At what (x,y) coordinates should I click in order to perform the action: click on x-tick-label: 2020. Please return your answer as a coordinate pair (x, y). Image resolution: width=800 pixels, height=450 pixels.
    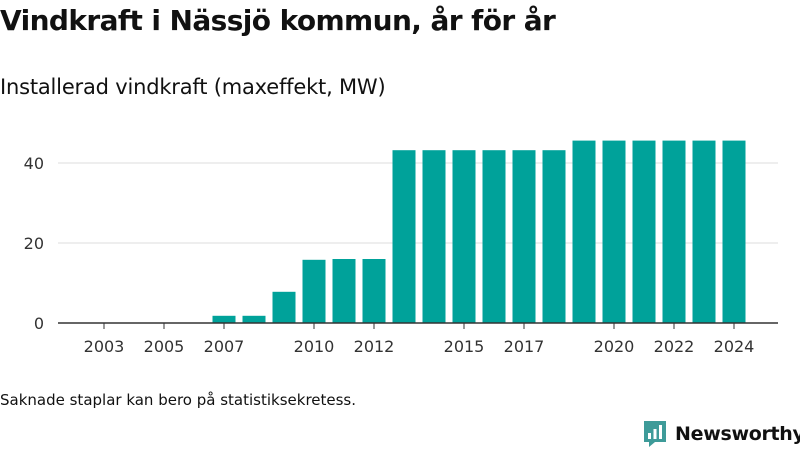
    Looking at the image, I should click on (614, 346).